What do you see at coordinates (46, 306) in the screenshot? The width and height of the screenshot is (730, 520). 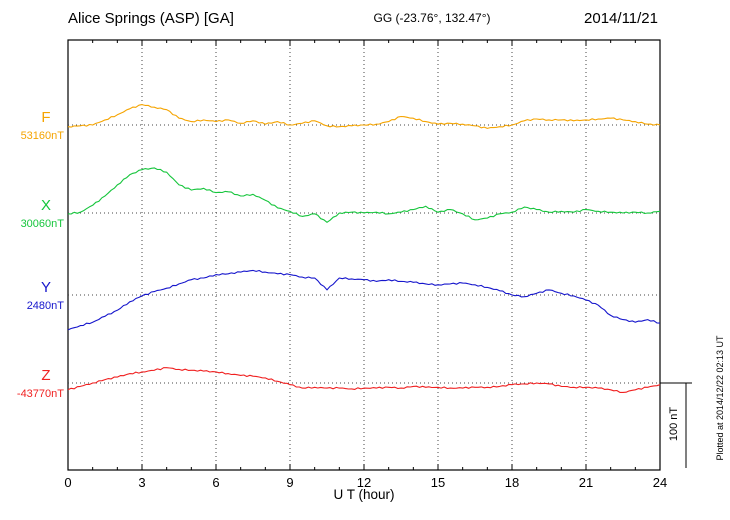 I see `series-baseline-value-Y: 2480nT` at bounding box center [46, 306].